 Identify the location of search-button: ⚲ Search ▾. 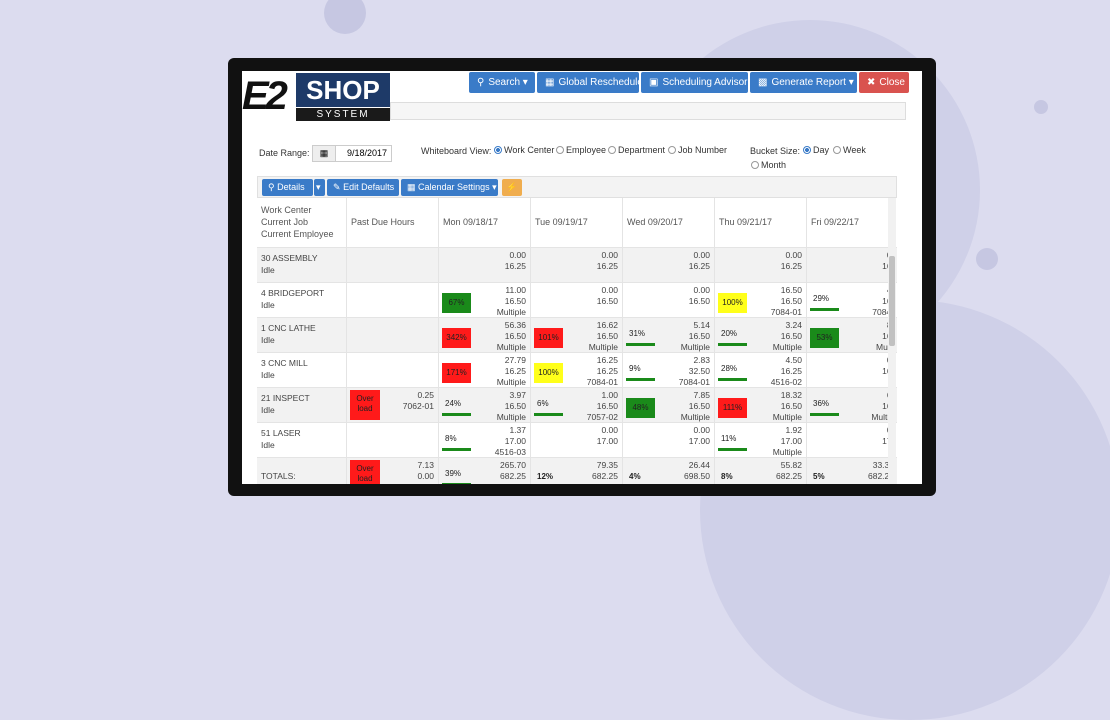
(502, 82).